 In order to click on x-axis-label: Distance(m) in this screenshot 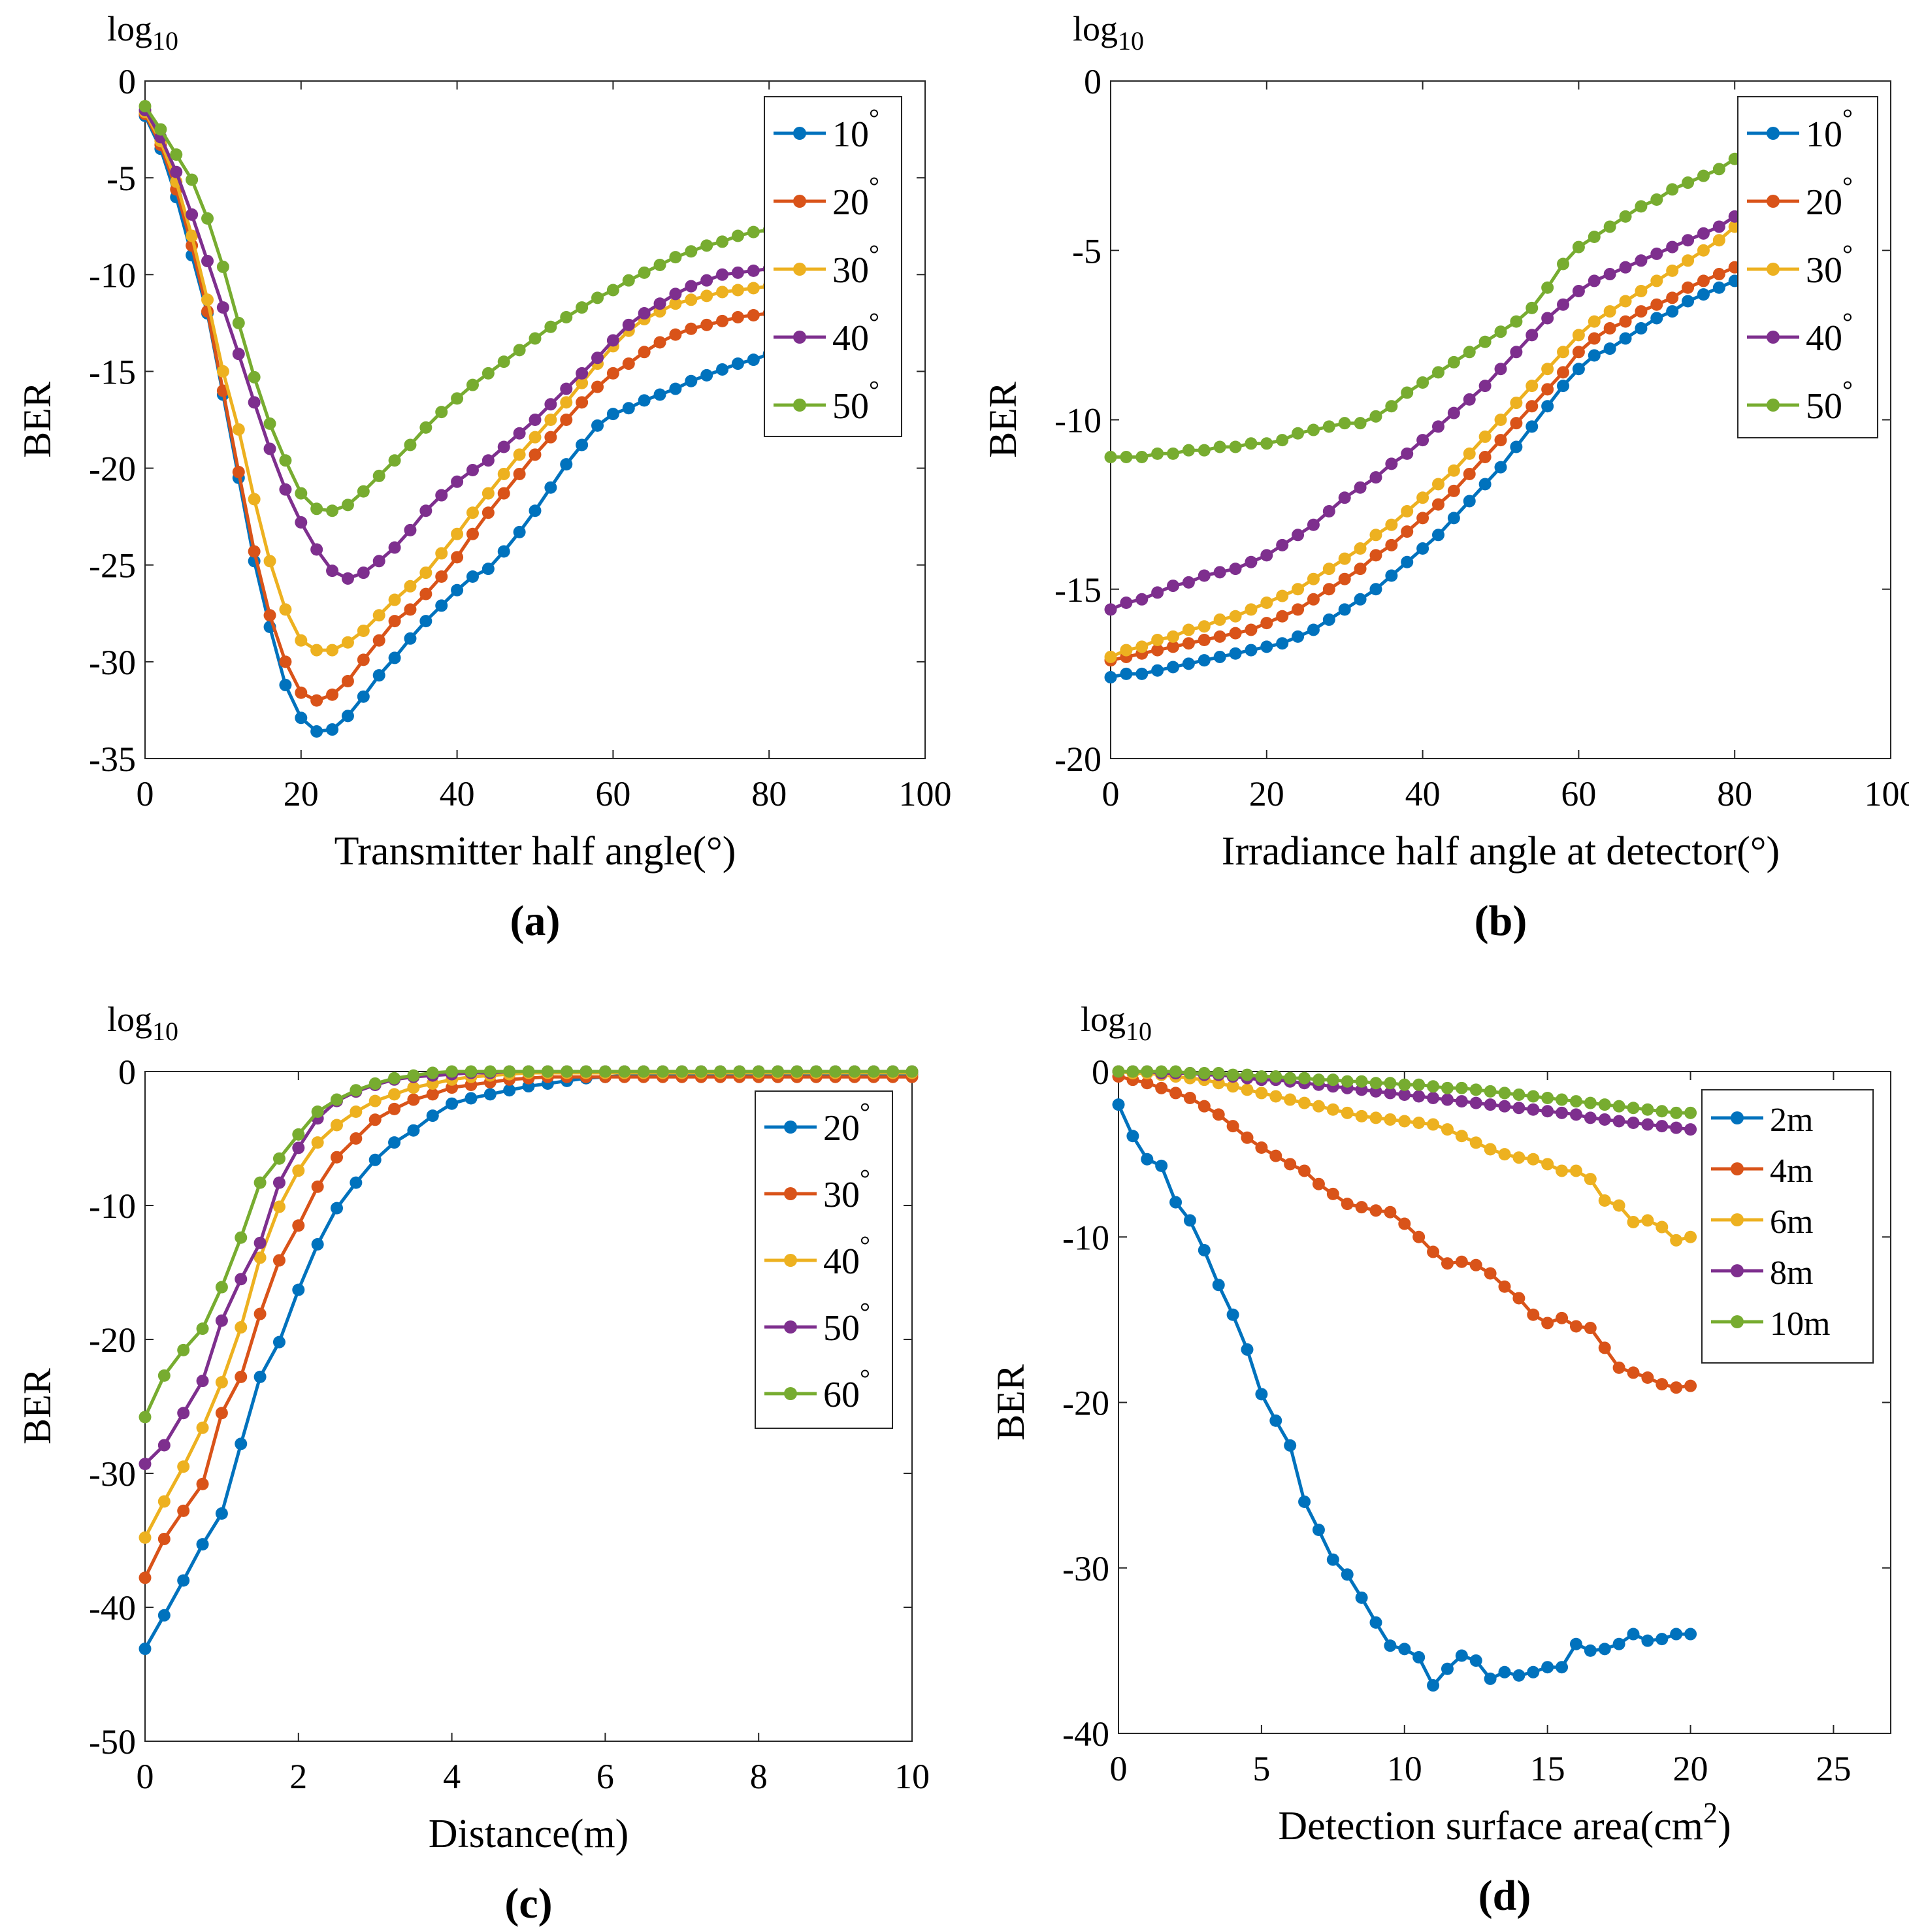, I will do `click(528, 1834)`.